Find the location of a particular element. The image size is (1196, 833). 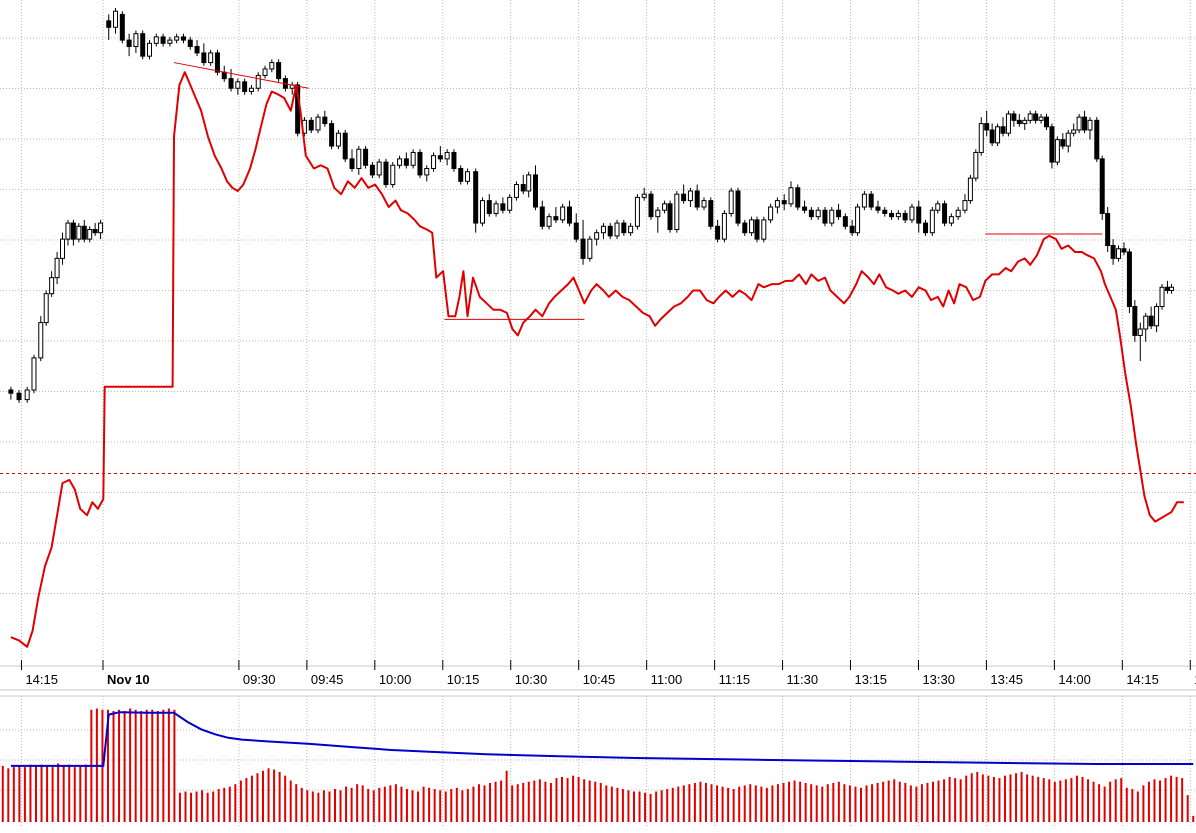

volume-moving-average is located at coordinates (602, 739).